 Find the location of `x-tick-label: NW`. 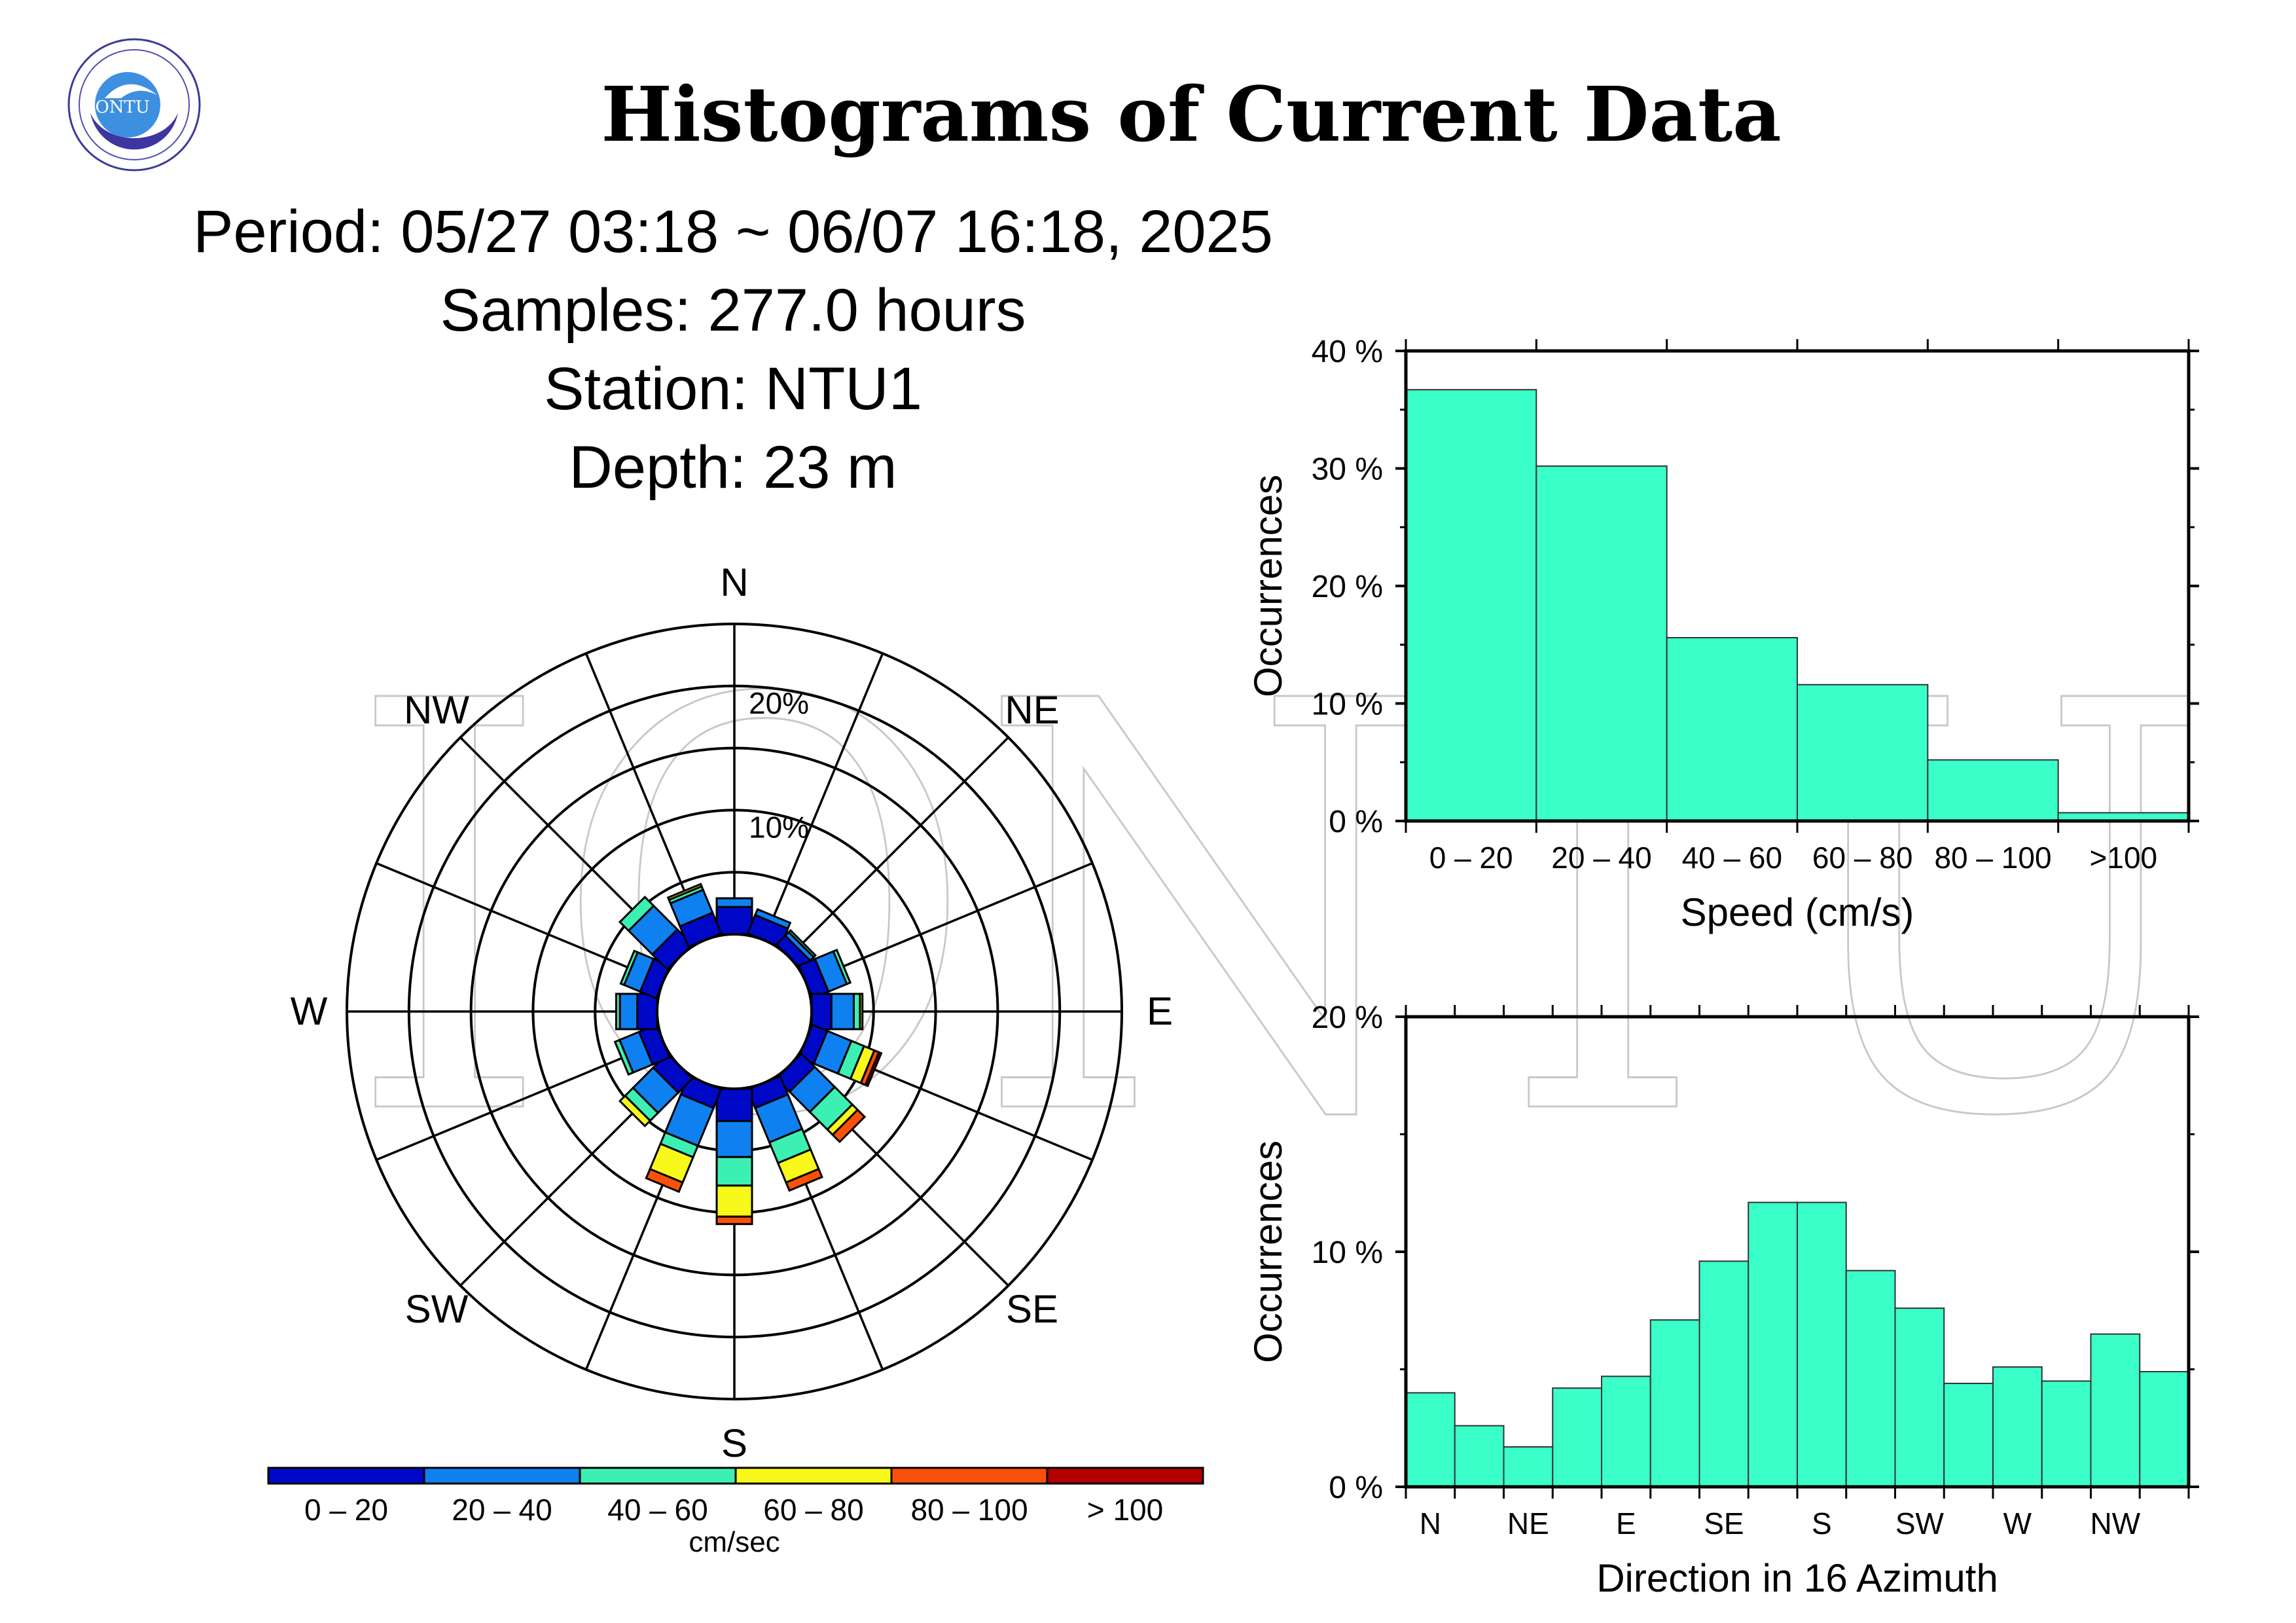

x-tick-label: NW is located at coordinates (2115, 1523).